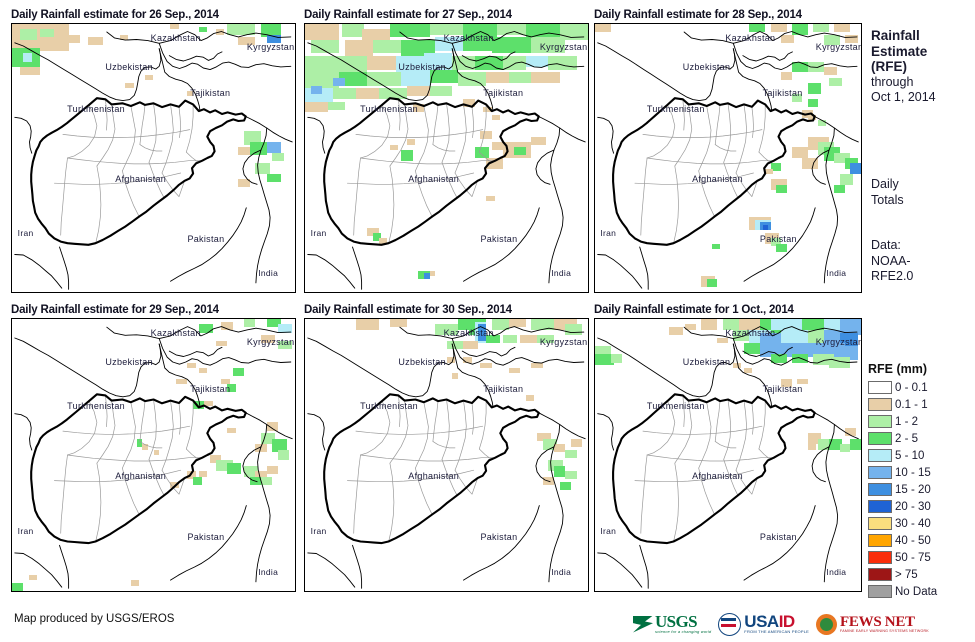 This screenshot has width=975, height=642. What do you see at coordinates (921, 438) in the screenshot?
I see `legend-item: 2 - 5` at bounding box center [921, 438].